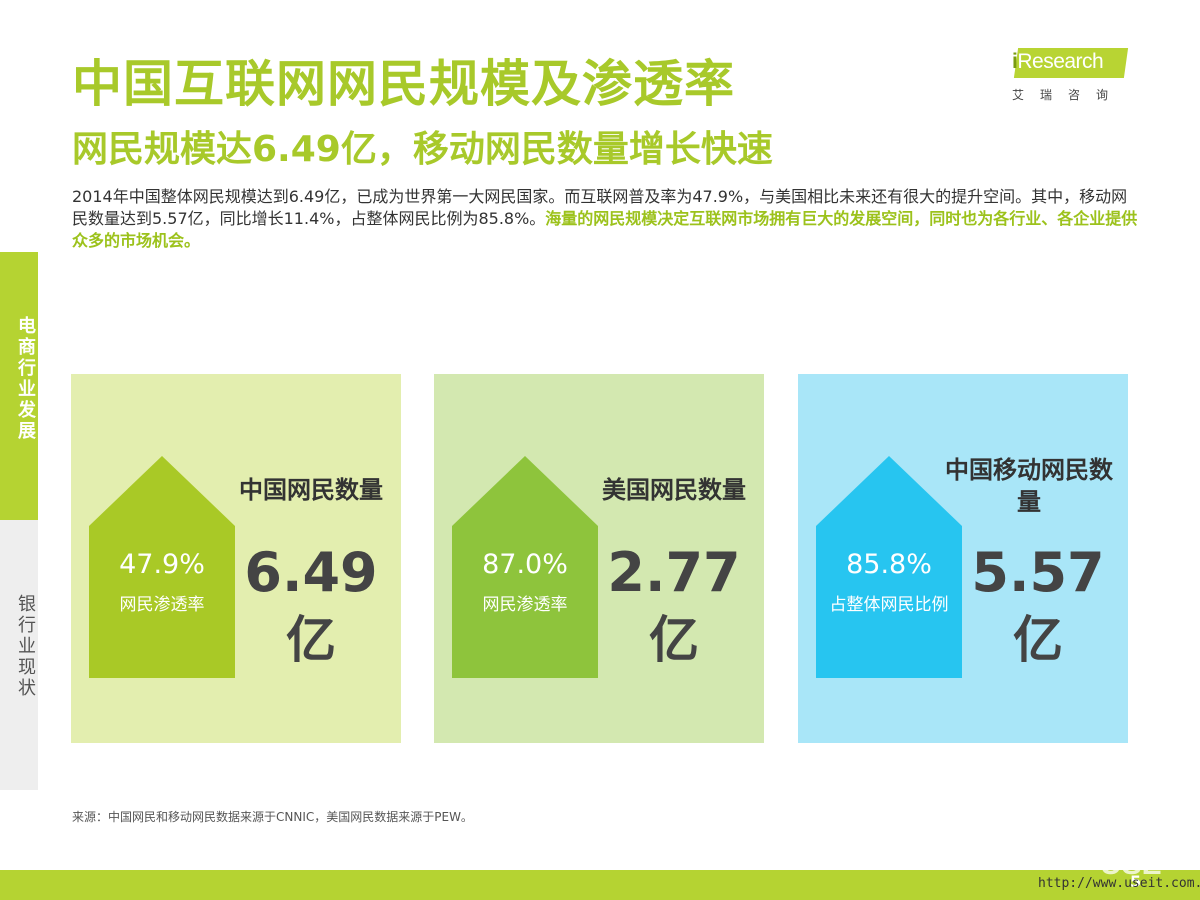  I want to click on stat-card-china-netizens: 47.9% 网民渗透率 中国网民数量 6.49 亿, so click(236, 558).